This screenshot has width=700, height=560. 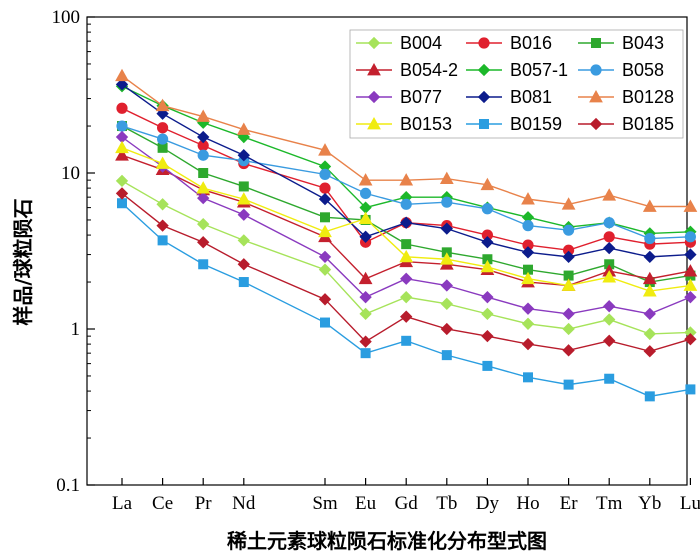 What do you see at coordinates (325, 503) in the screenshot?
I see `x-tick-label: Sm` at bounding box center [325, 503].